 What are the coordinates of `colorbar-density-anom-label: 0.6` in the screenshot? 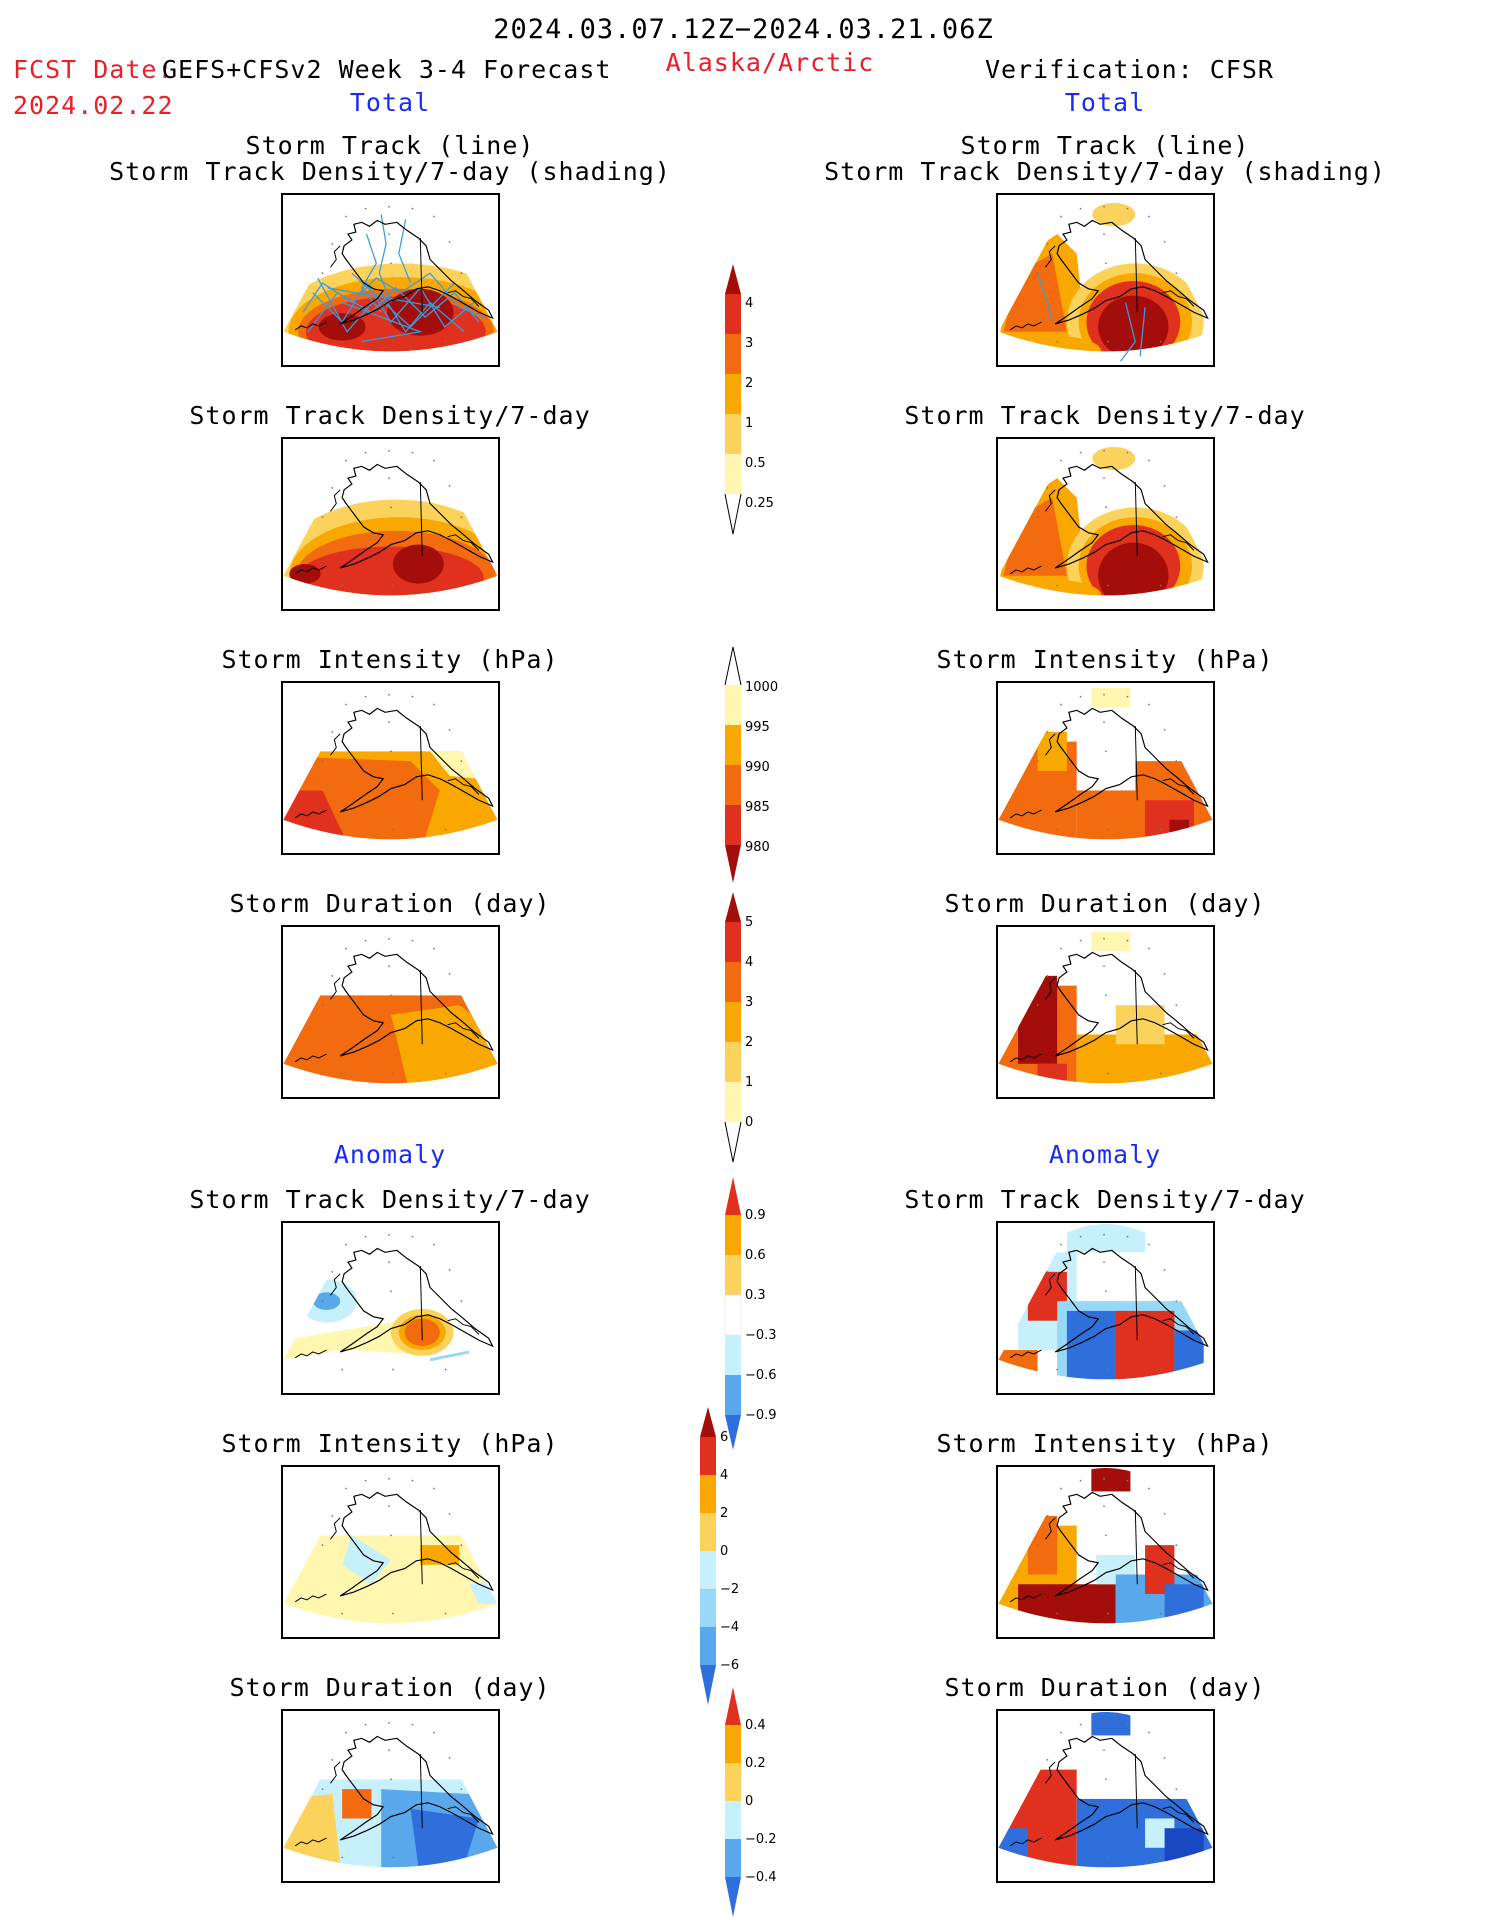 It's located at (755, 1255).